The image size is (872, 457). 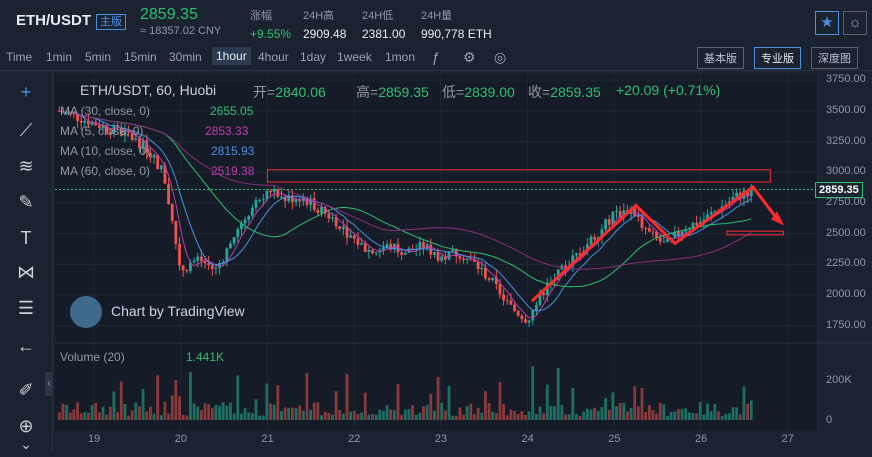 I want to click on interval-time: Time, so click(x=19, y=57).